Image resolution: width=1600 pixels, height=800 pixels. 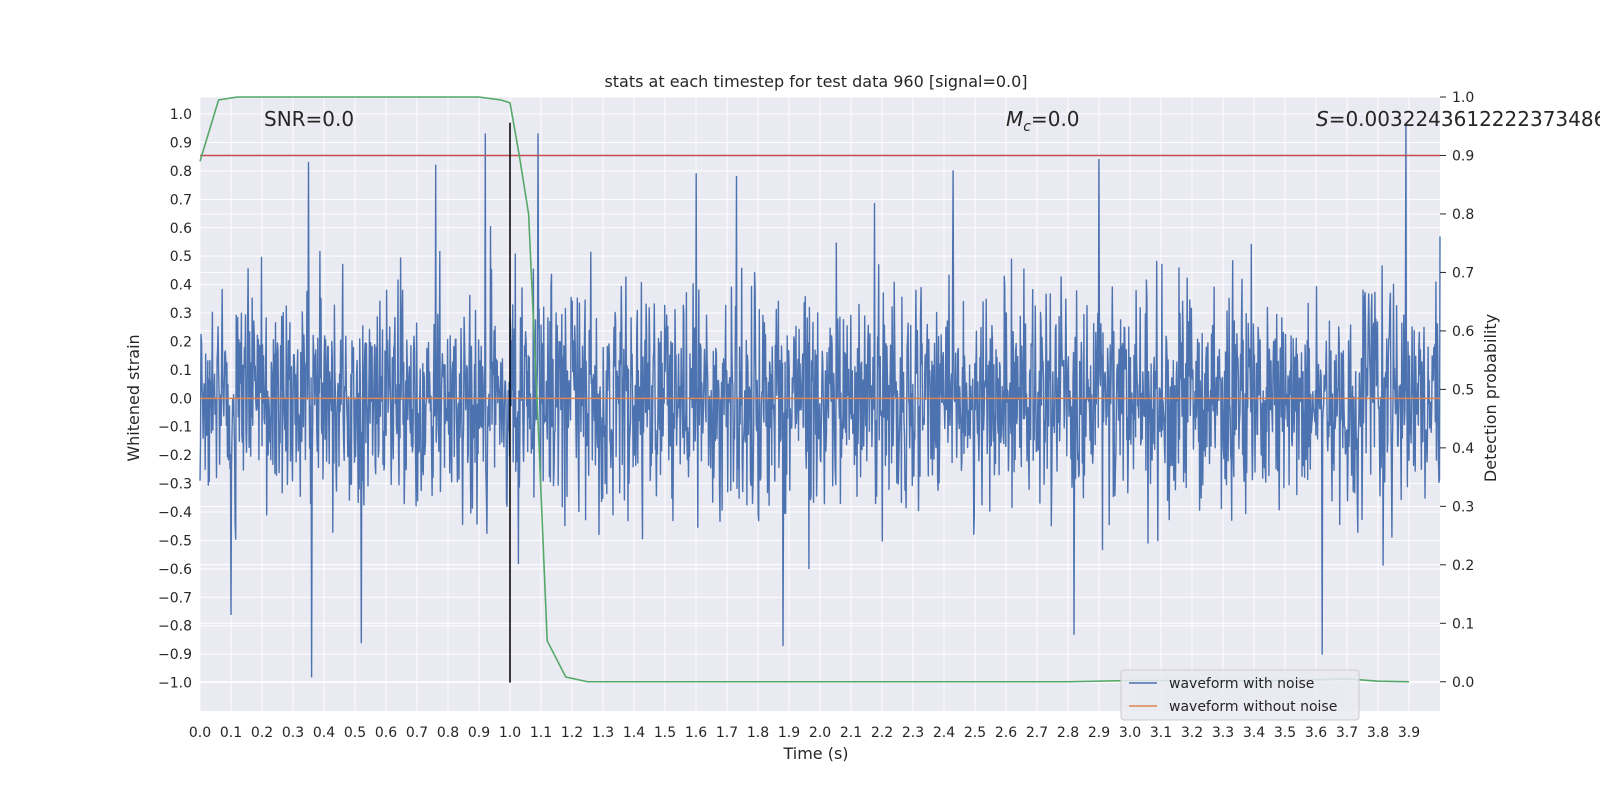 What do you see at coordinates (1347, 733) in the screenshot?
I see `x-tick-label: 3.7` at bounding box center [1347, 733].